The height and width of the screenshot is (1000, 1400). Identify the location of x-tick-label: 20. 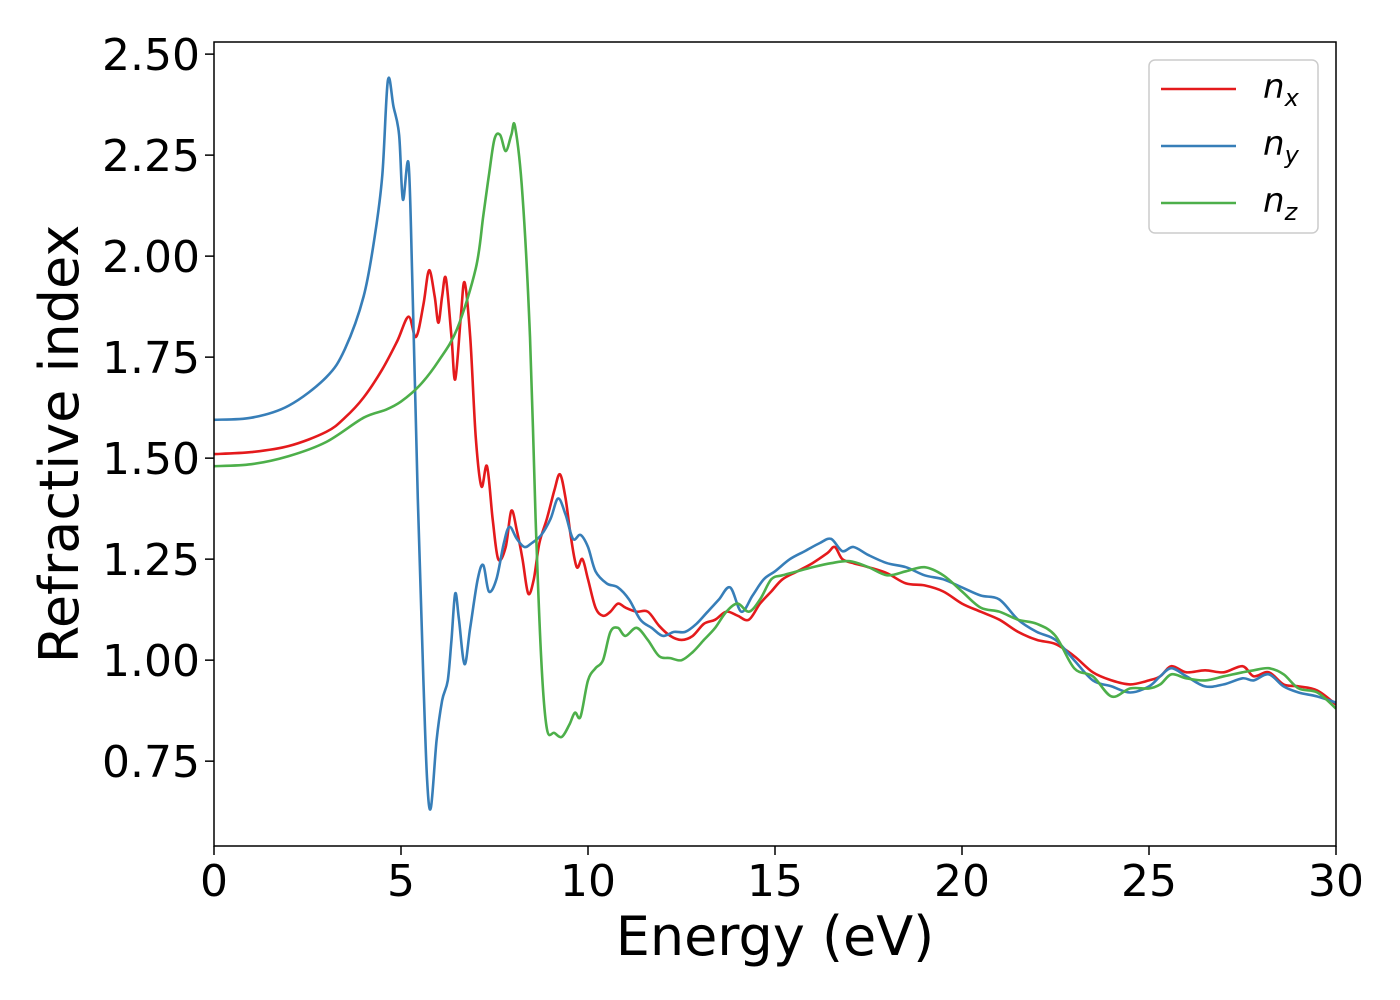
(962, 881).